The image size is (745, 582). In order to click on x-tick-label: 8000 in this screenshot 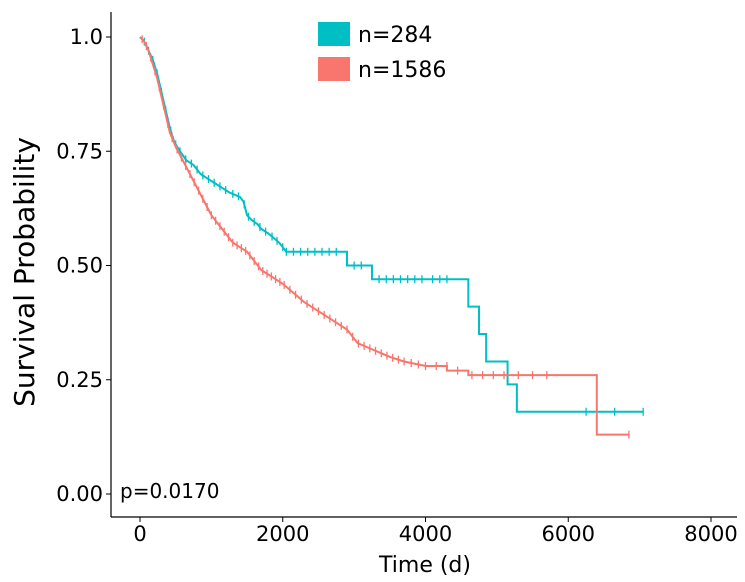, I will do `click(710, 534)`.